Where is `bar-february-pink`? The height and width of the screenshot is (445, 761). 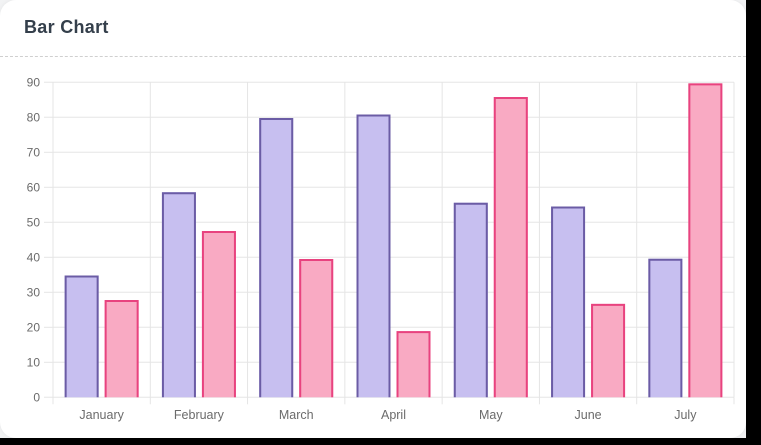 bar-february-pink is located at coordinates (218, 314).